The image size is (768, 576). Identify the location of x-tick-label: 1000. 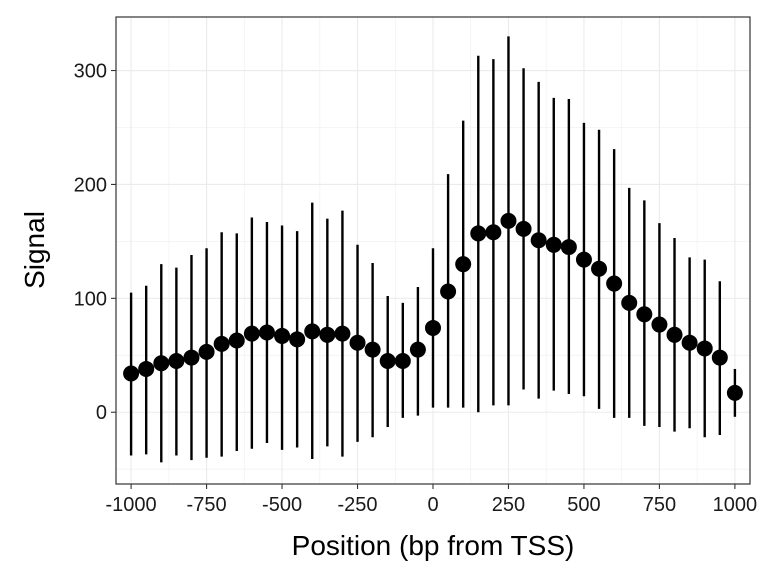
(735, 505).